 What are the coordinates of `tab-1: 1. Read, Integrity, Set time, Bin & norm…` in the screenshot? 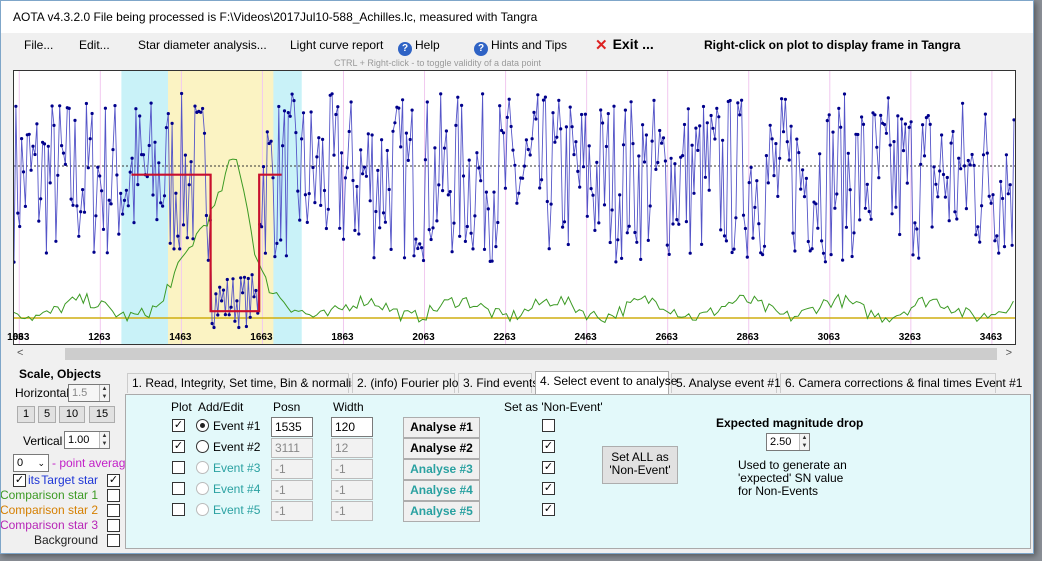 It's located at (245, 383).